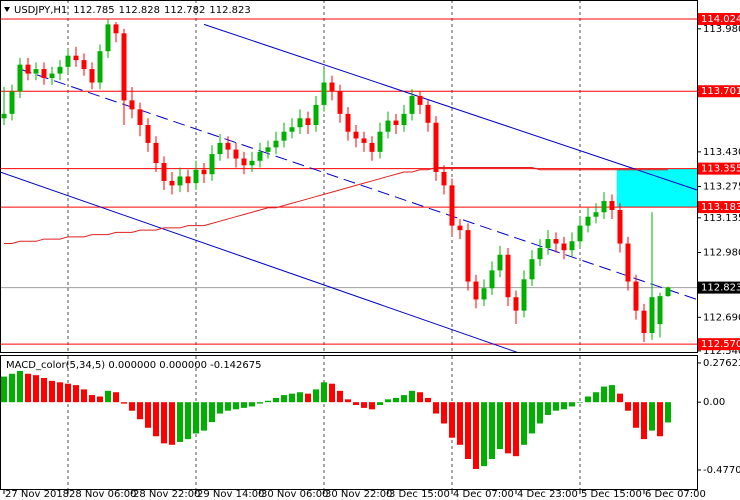 The image size is (740, 500). Describe the element at coordinates (720, 169) in the screenshot. I see `level-label: 113.355` at that location.